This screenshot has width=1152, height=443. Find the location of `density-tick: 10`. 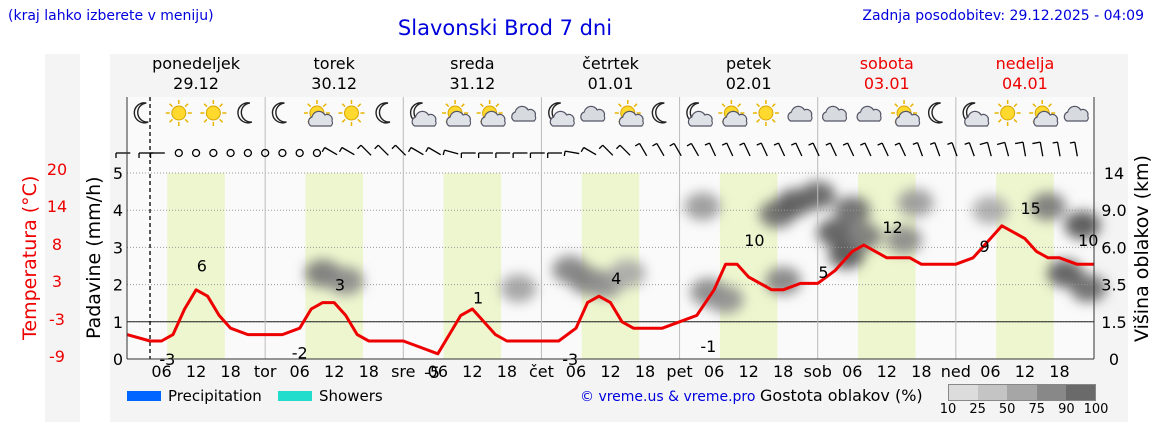

density-tick: 10 is located at coordinates (948, 409).